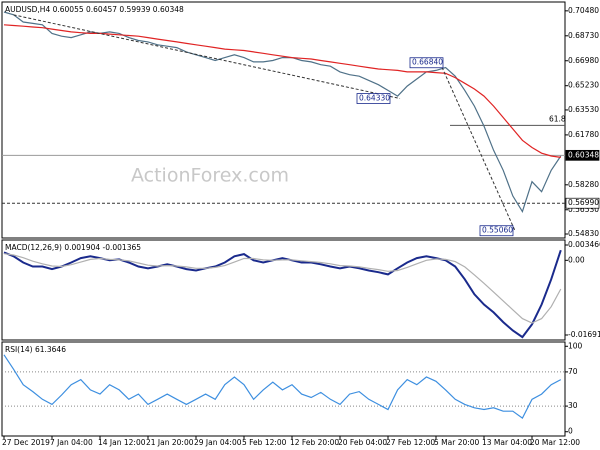  I want to click on pivot-label: 0.55060, so click(497, 230).